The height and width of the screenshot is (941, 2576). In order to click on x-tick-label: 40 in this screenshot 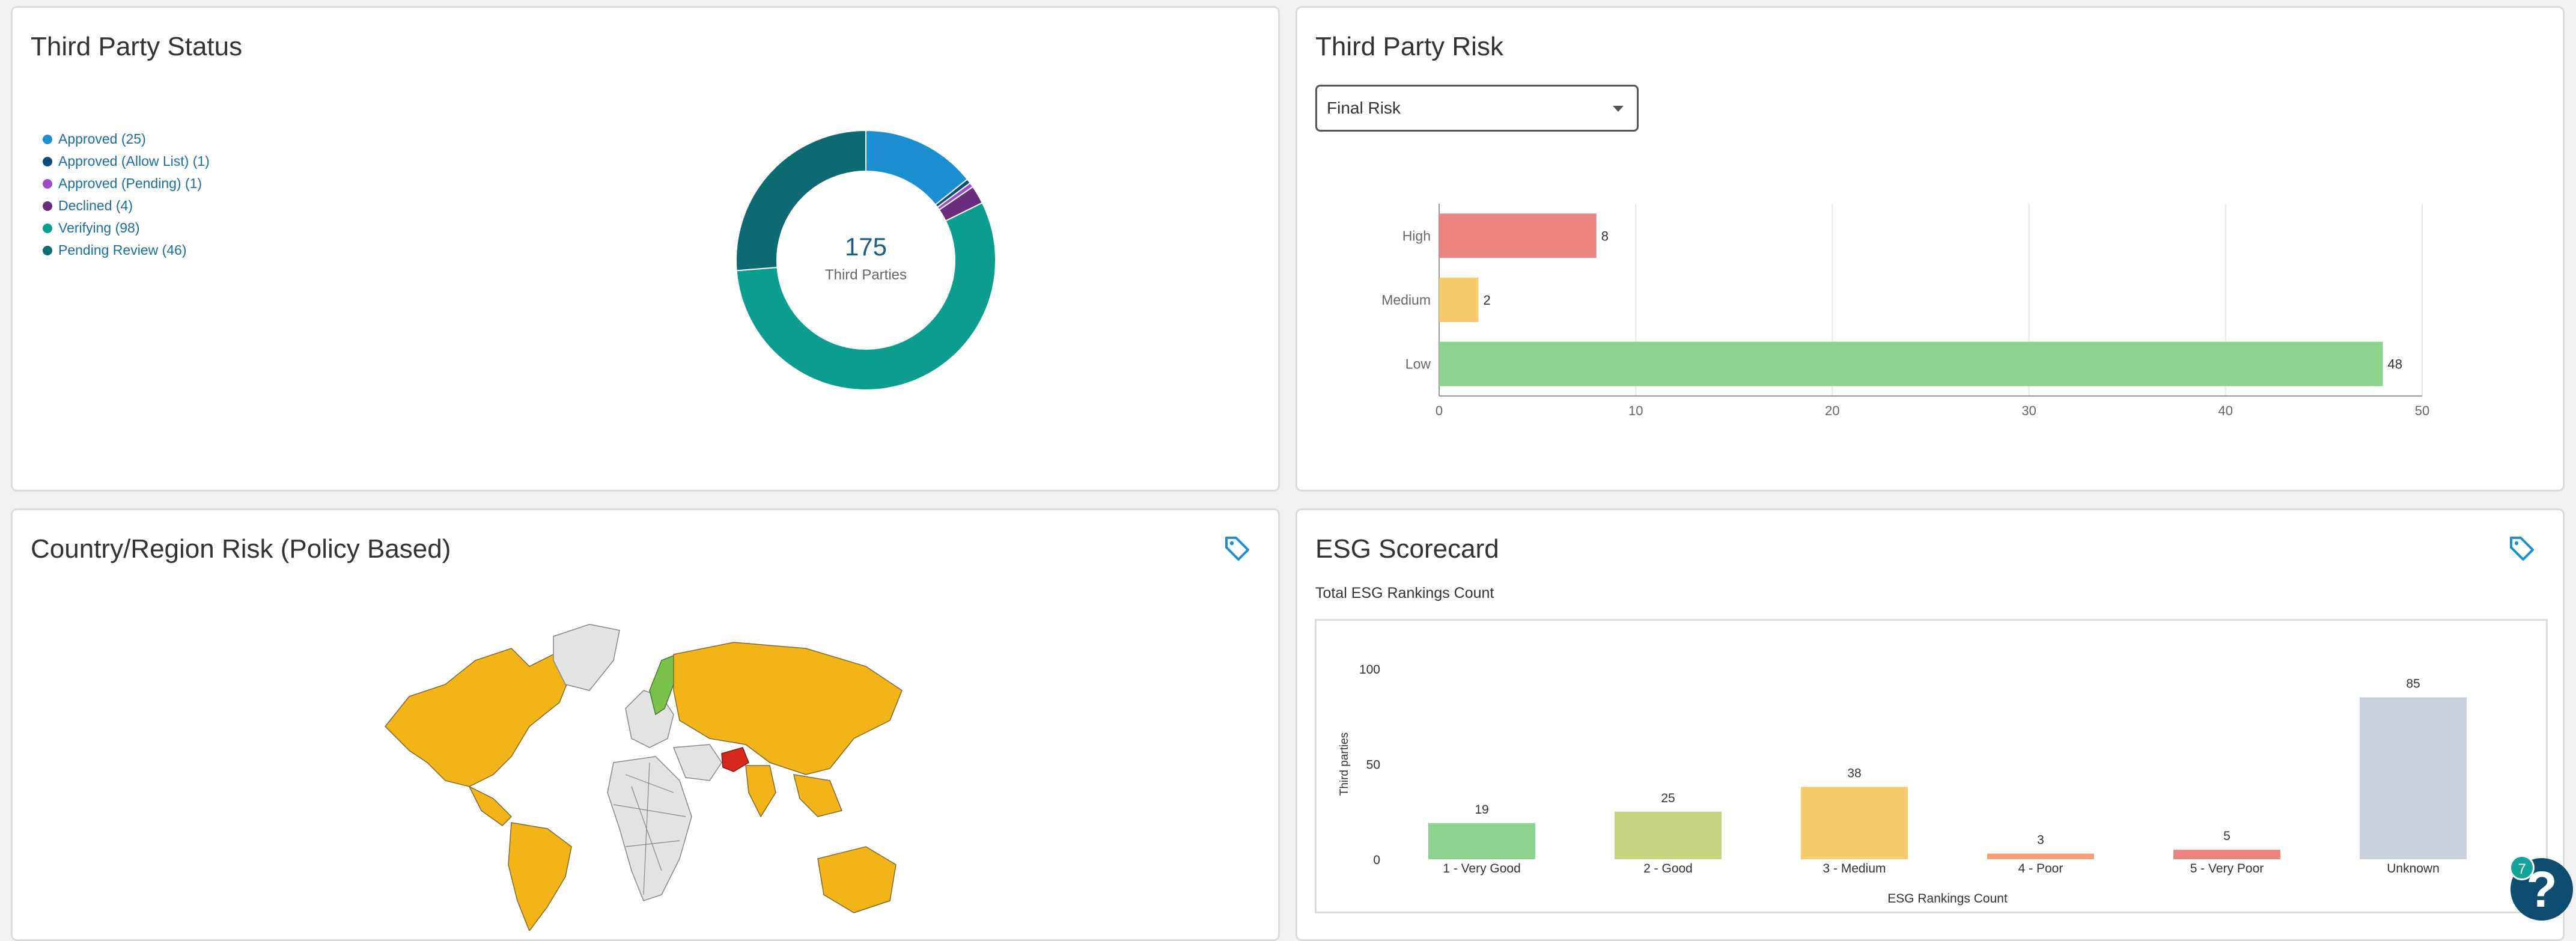, I will do `click(2225, 410)`.